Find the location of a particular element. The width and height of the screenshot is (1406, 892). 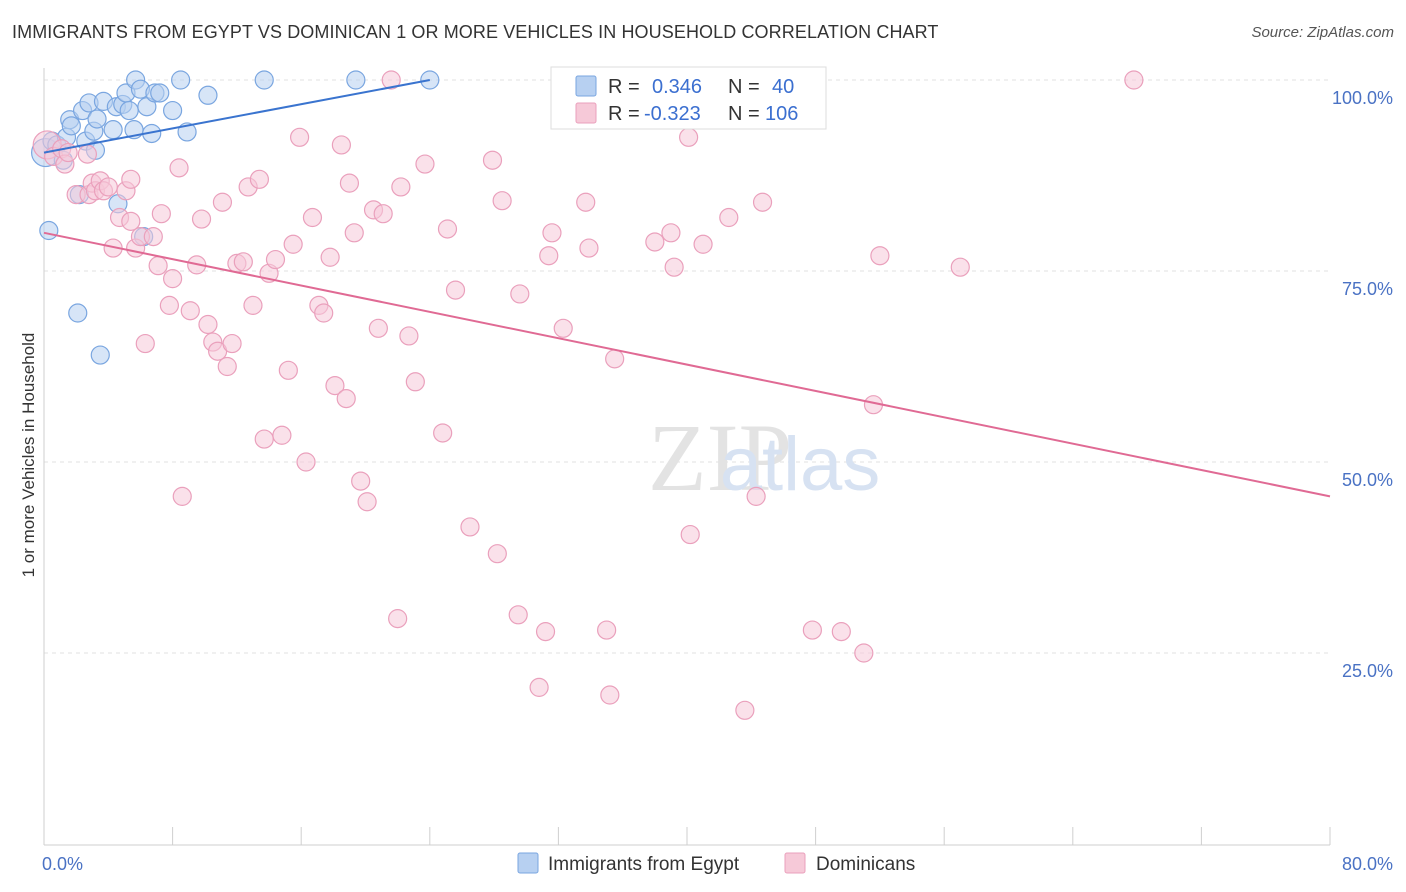

y-tick-label: 50.0% is located at coordinates (1367, 480).